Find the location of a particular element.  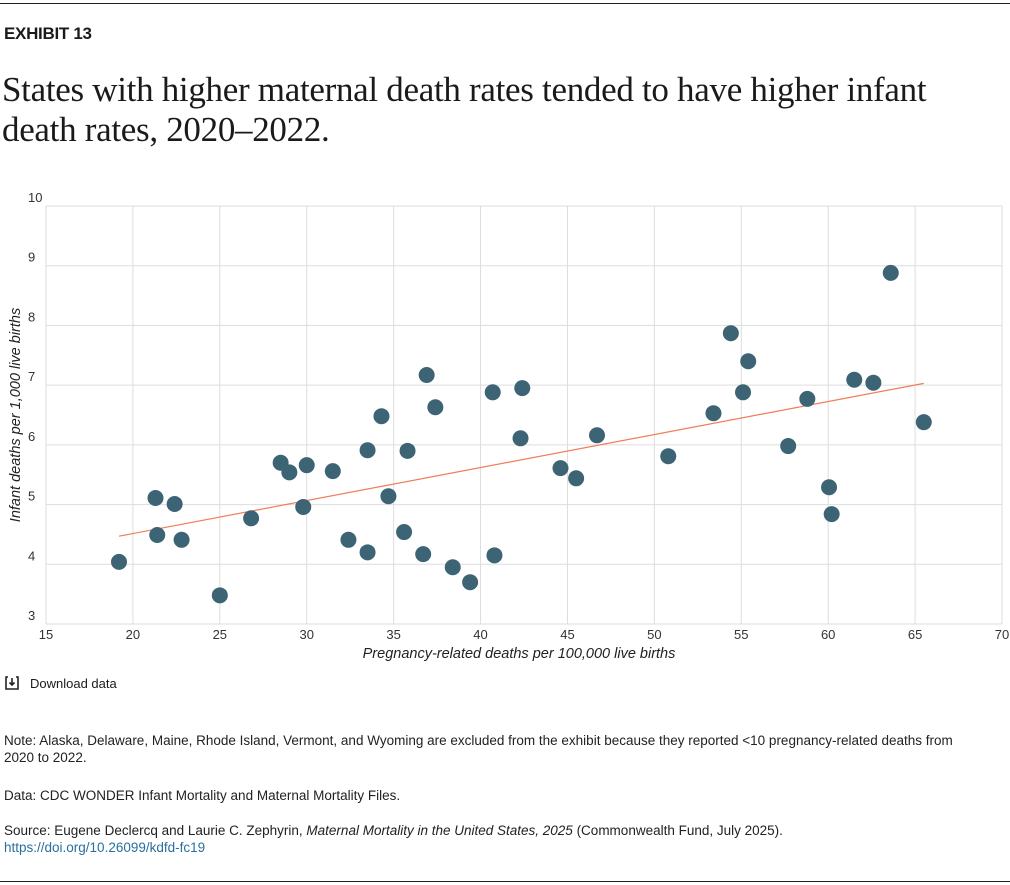

x-tick-label: 70 is located at coordinates (1002, 634).